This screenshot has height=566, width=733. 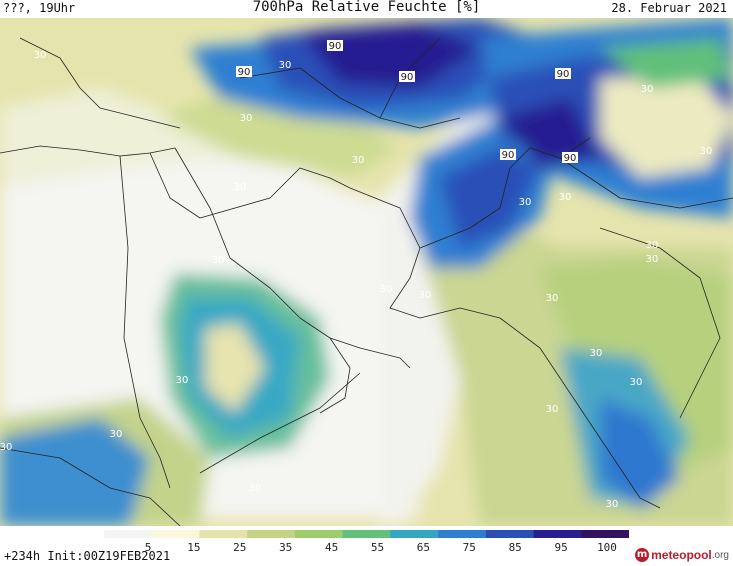 What do you see at coordinates (423, 547) in the screenshot?
I see `colorbar-tick-label: 65` at bounding box center [423, 547].